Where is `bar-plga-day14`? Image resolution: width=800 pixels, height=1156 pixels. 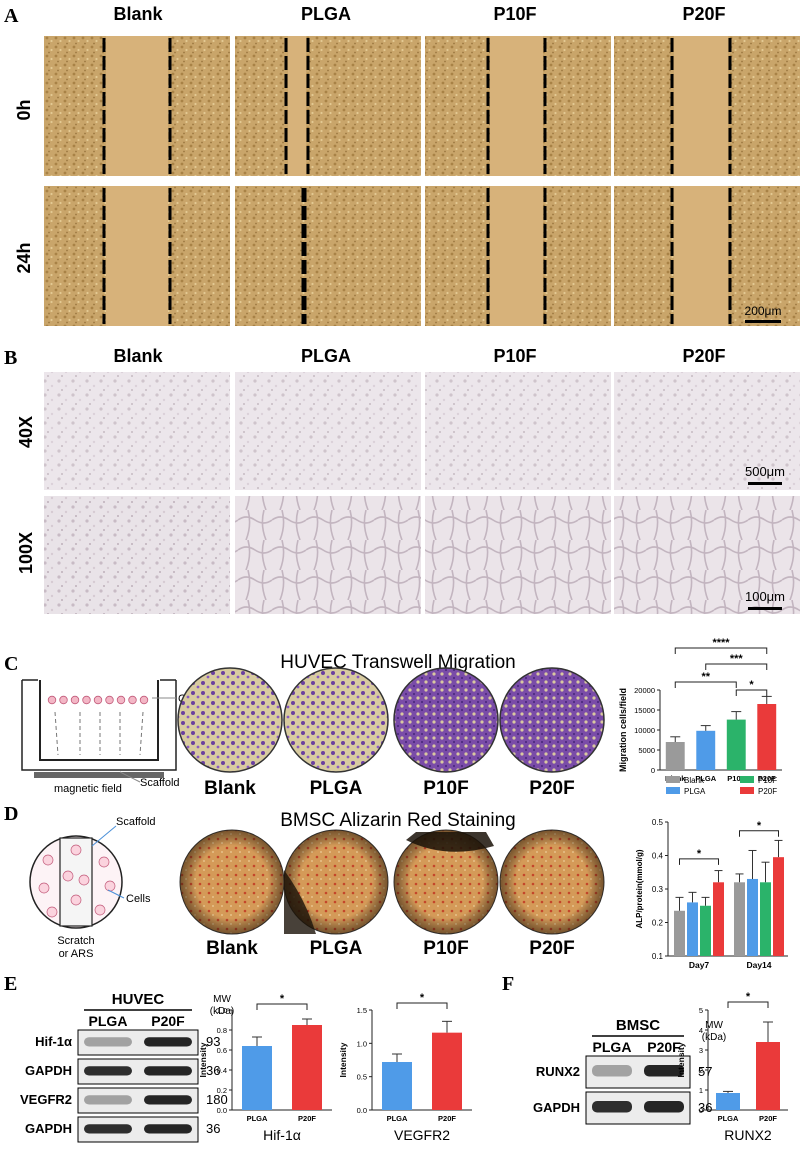
bar-plga-day14 is located at coordinates (752, 917).